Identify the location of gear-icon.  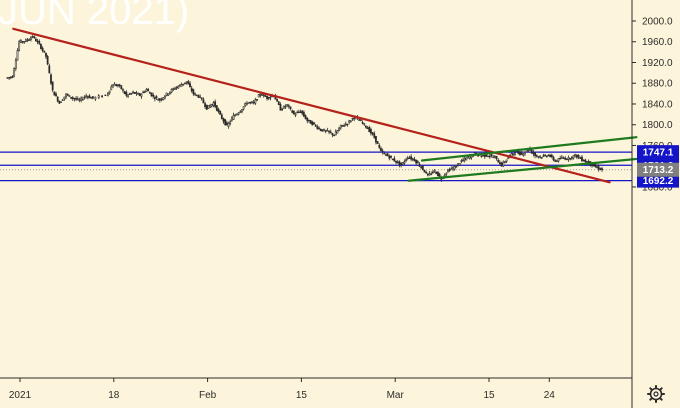
(656, 394).